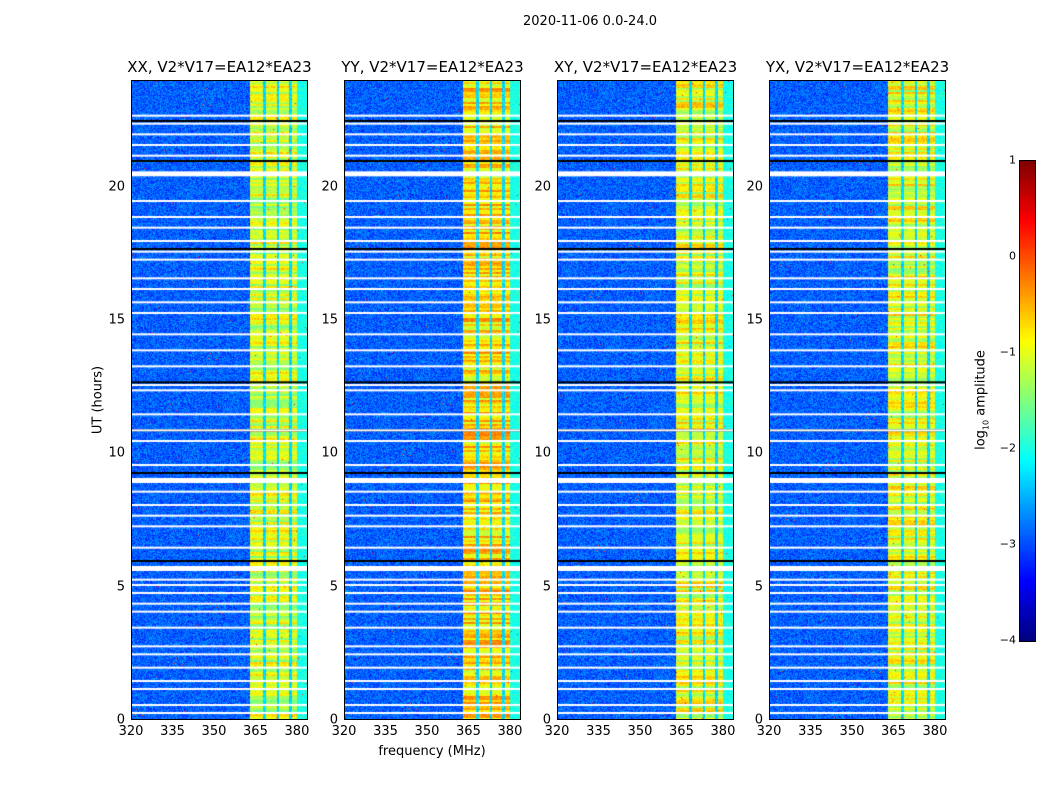  Describe the element at coordinates (1007, 352) in the screenshot. I see `colorbar-tick-label: −1` at that location.